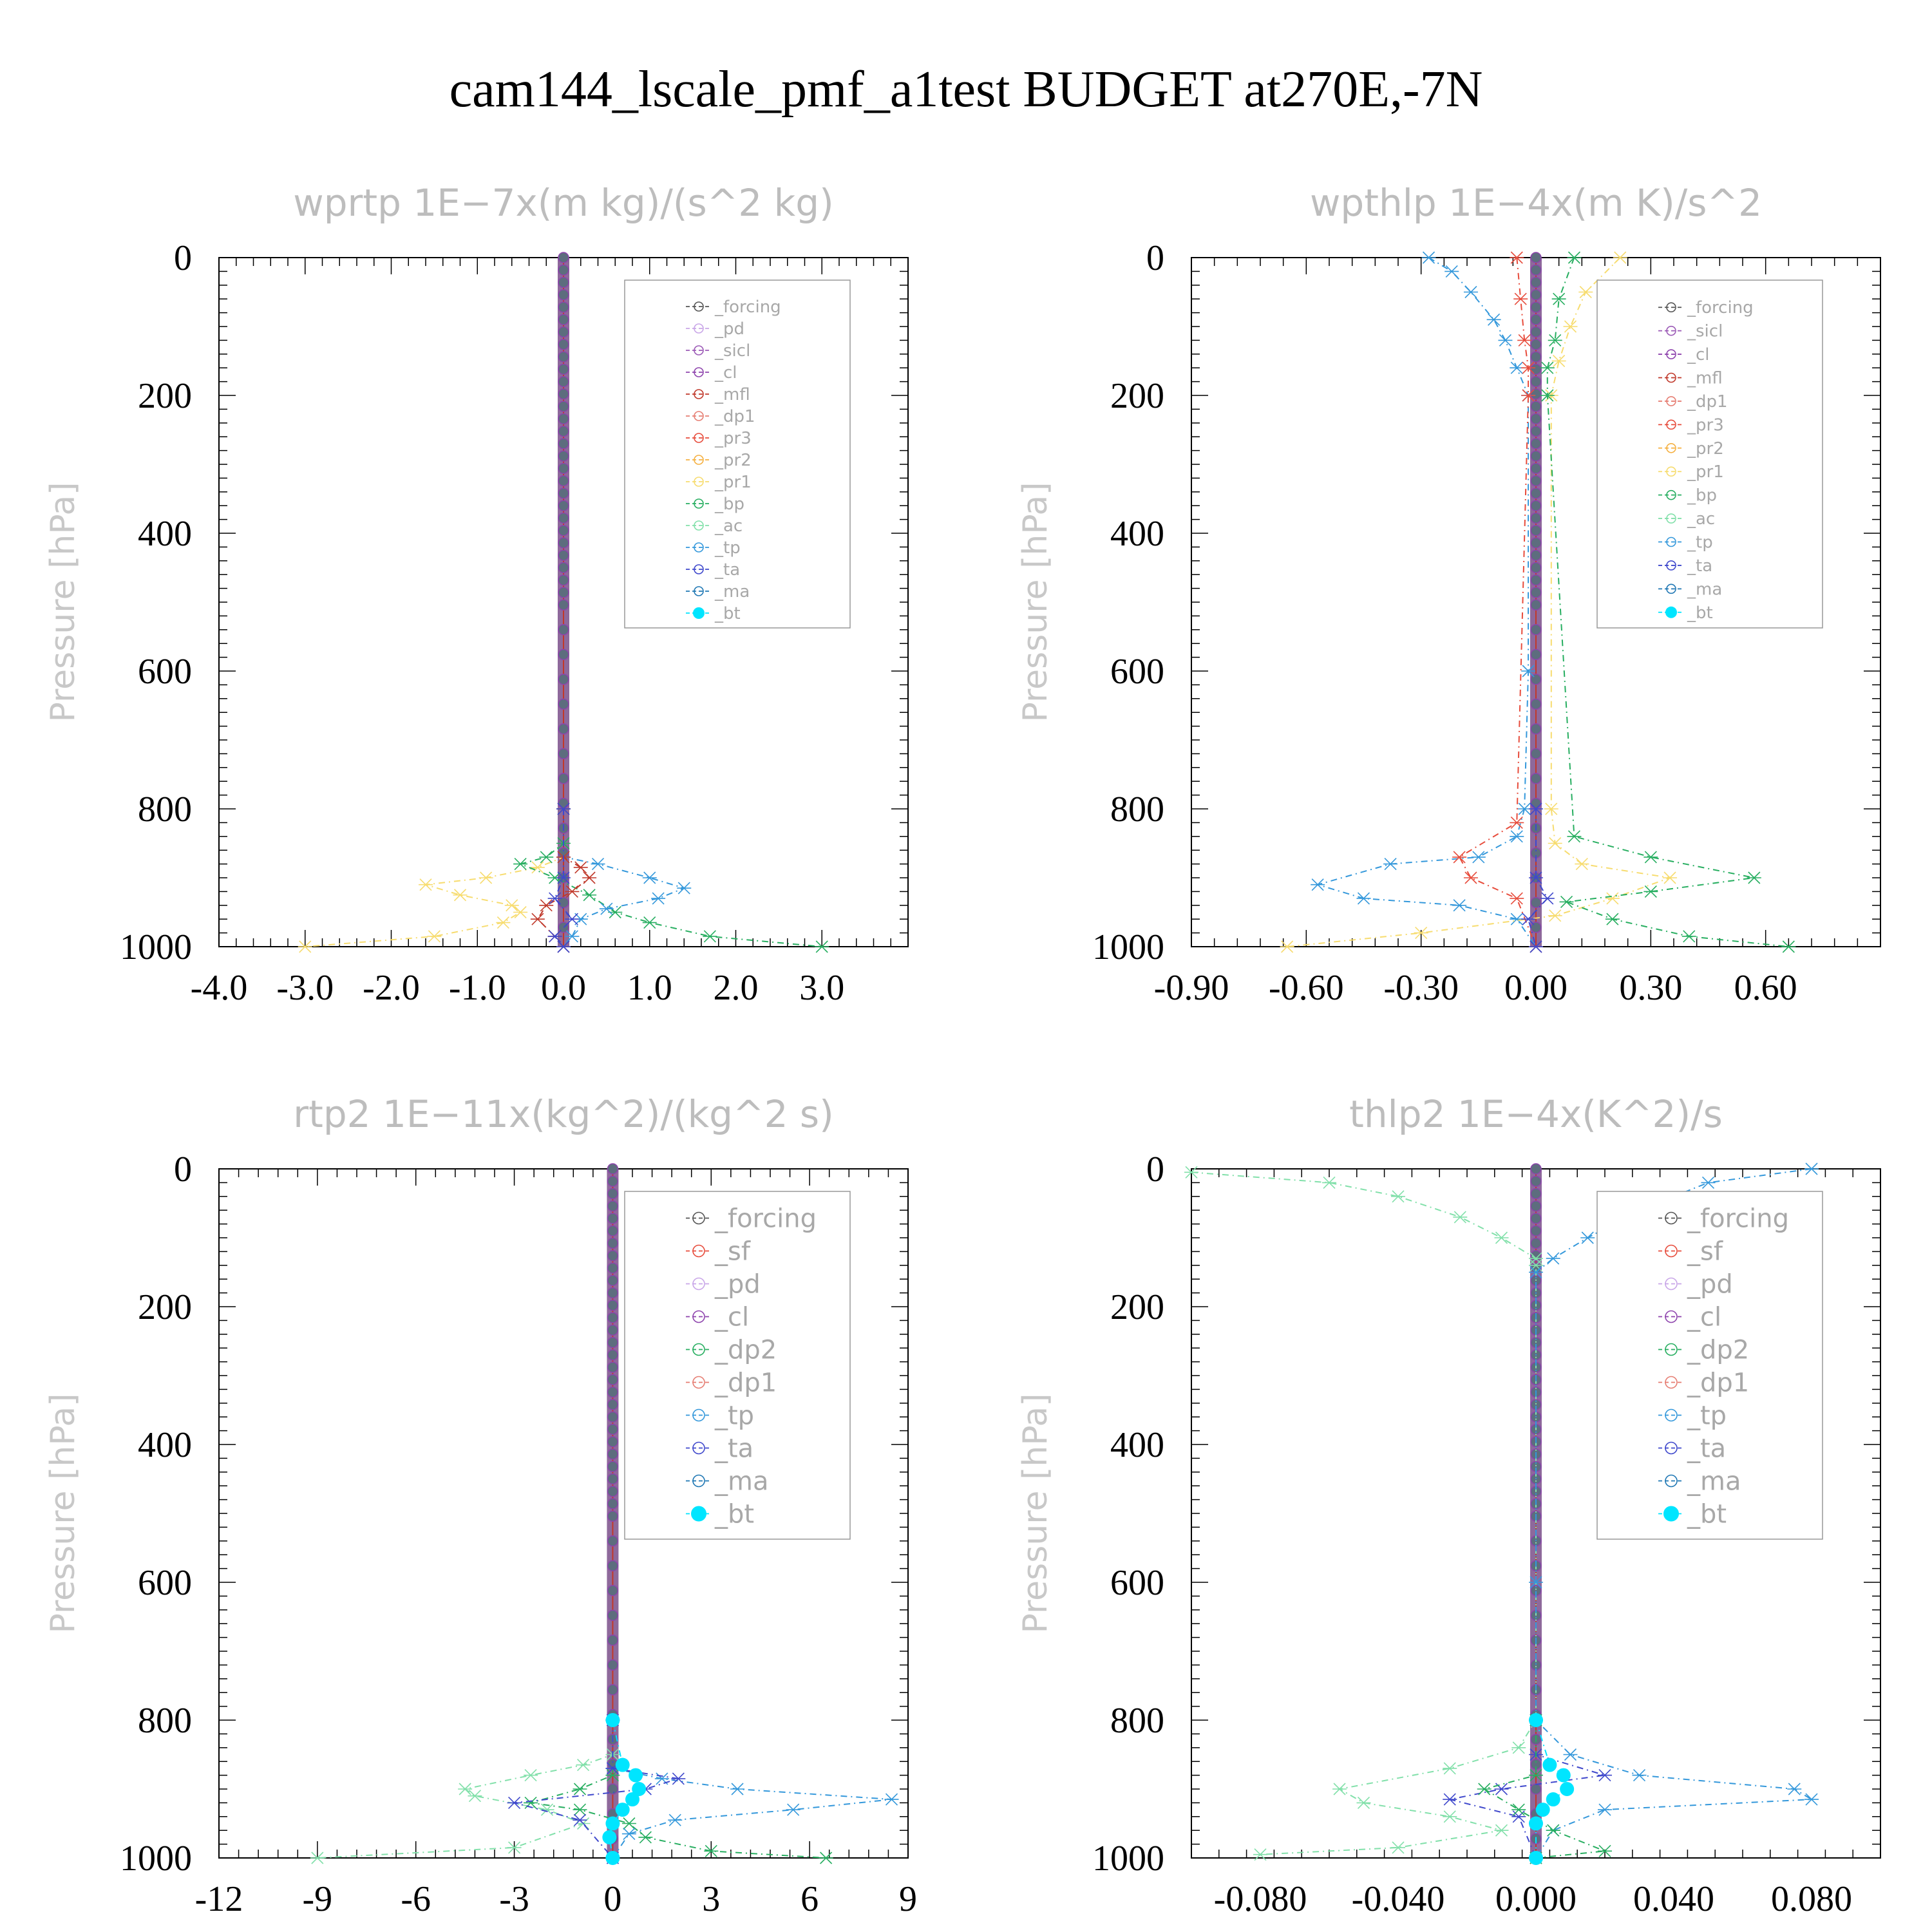  Describe the element at coordinates (1552, 1789) in the screenshot. I see `series-bt` at that location.